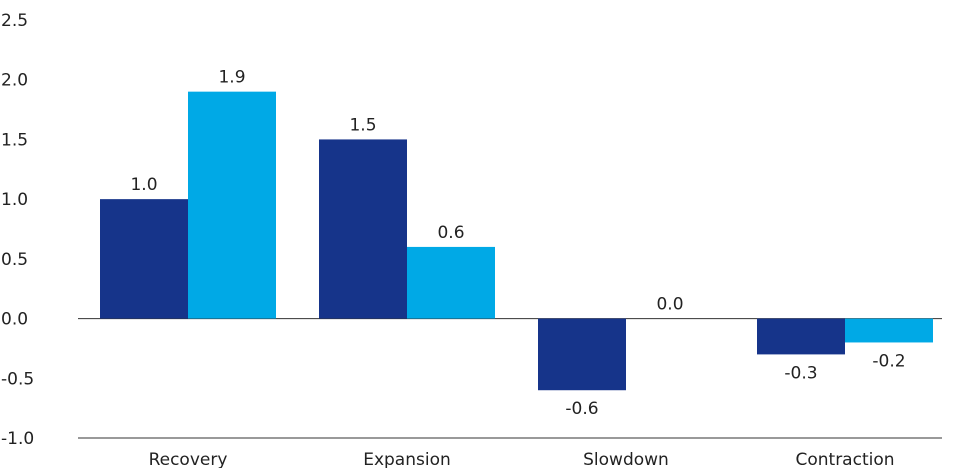 The height and width of the screenshot is (468, 962). What do you see at coordinates (17, 439) in the screenshot?
I see `y-tick-label: -1.0` at bounding box center [17, 439].